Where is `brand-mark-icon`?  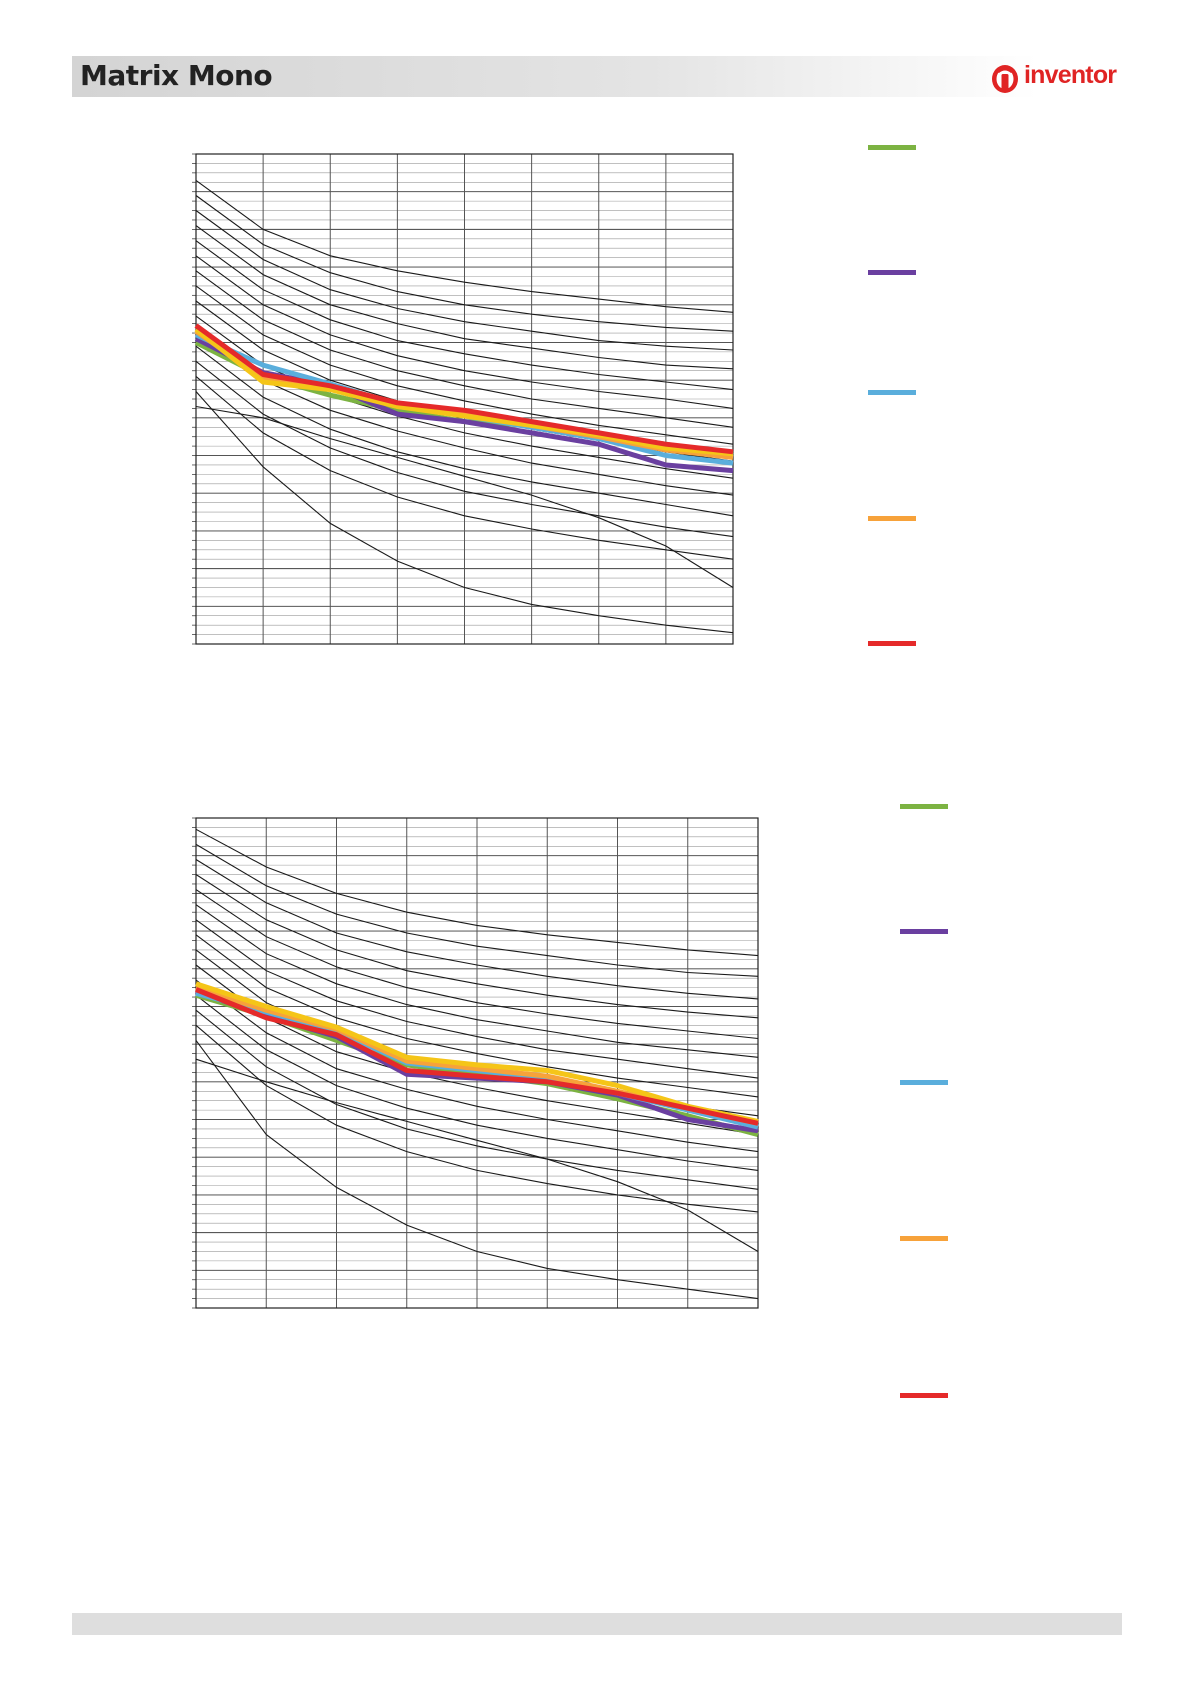
brand-mark-icon is located at coordinates (1005, 79).